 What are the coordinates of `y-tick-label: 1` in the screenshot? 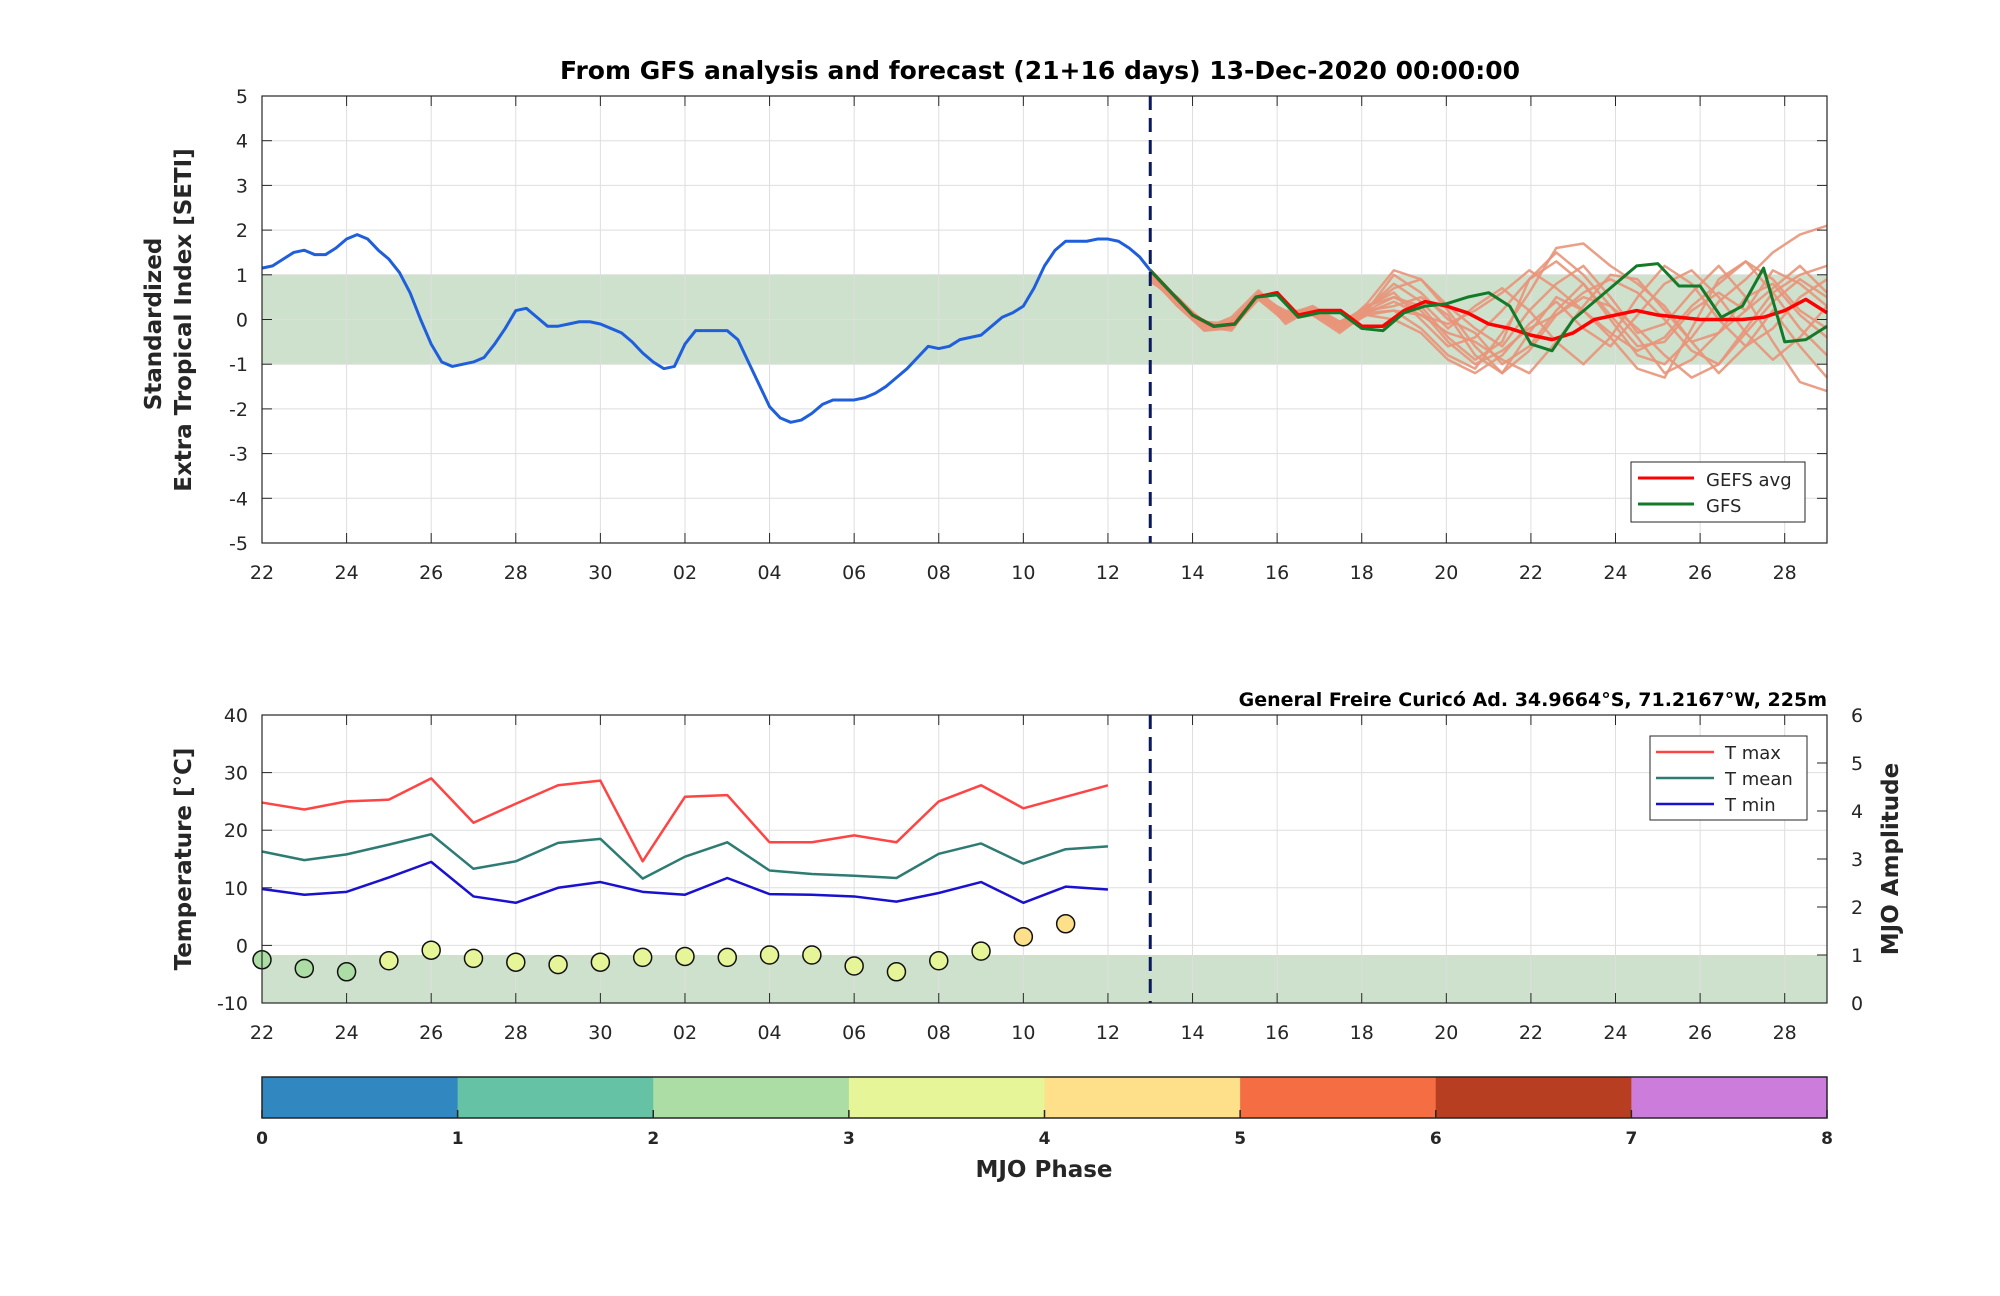 It's located at (242, 276).